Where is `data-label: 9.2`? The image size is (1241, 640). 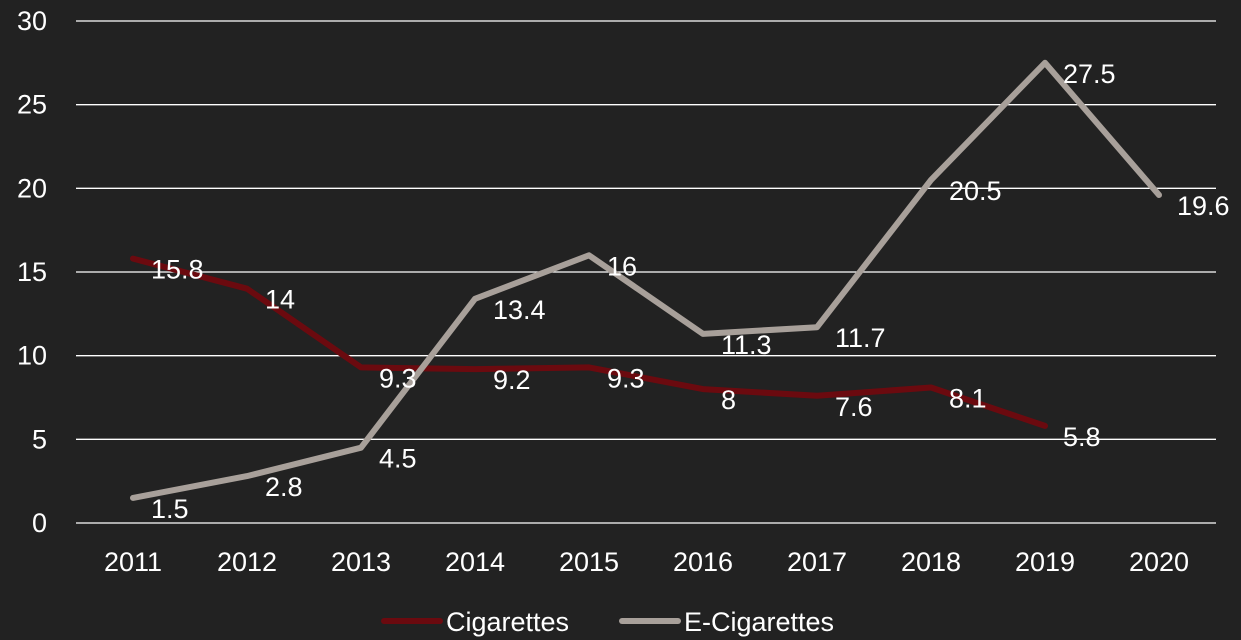
data-label: 9.2 is located at coordinates (512, 380).